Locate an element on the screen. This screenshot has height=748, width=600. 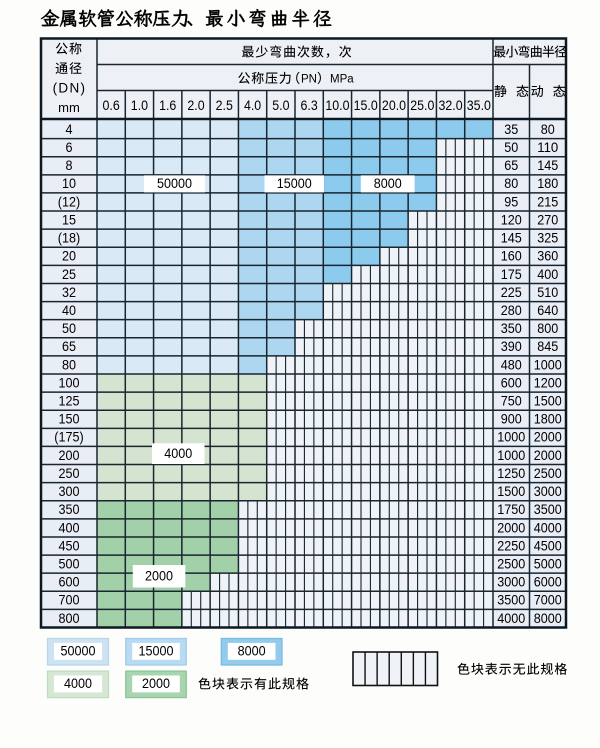
svg-text: 35 is located at coordinates (511, 129).